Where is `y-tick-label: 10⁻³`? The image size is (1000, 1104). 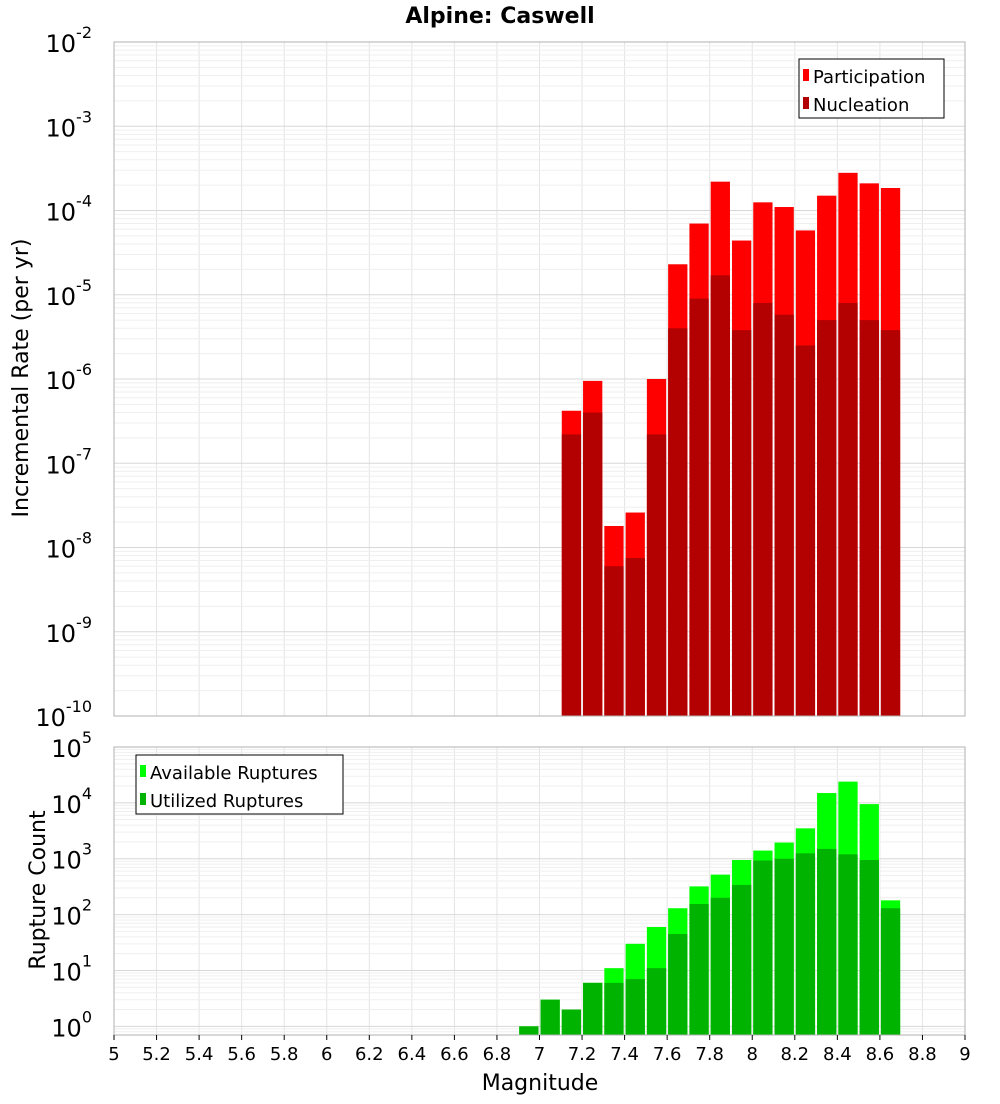
y-tick-label: 10⁻³ is located at coordinates (69, 124).